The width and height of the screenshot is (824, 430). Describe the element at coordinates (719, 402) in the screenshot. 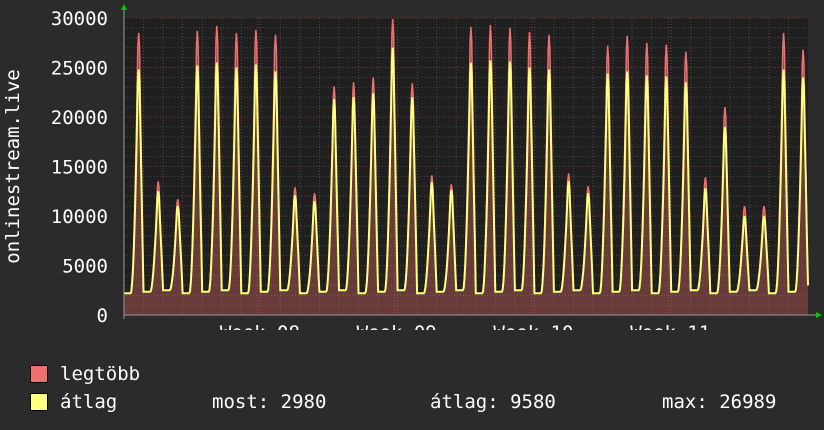

I see `stat-maximum: max: 26989` at that location.